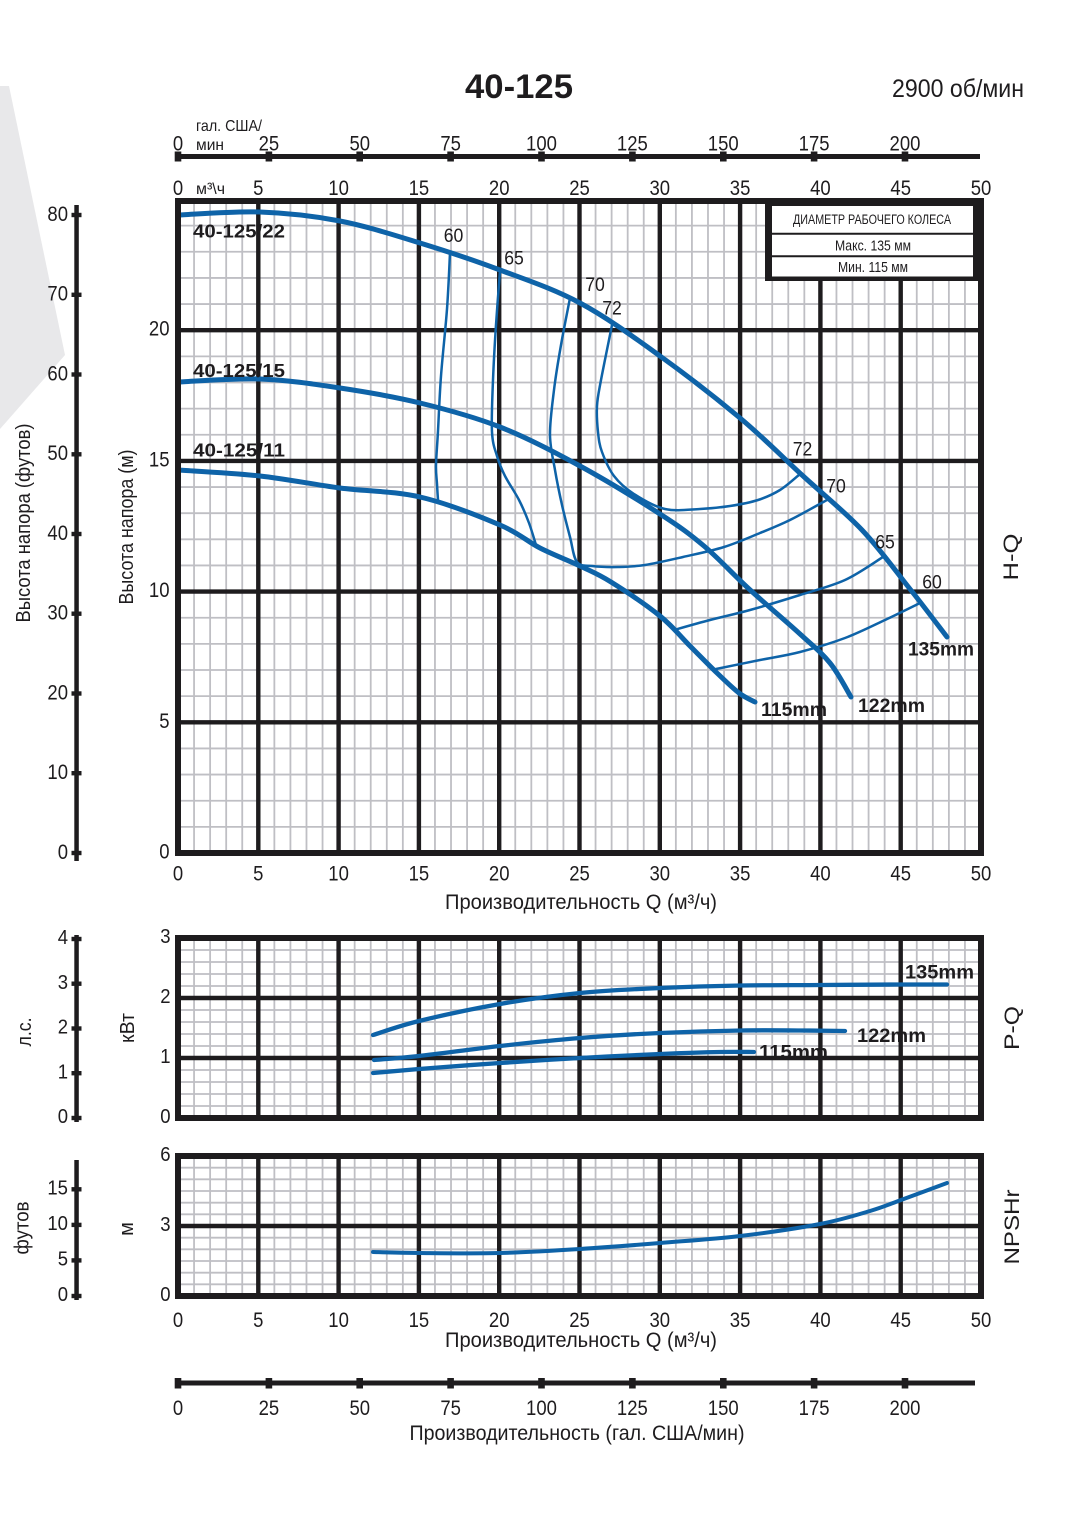  Describe the element at coordinates (541, 1408) in the screenshot. I see `svg-text: 100` at that location.